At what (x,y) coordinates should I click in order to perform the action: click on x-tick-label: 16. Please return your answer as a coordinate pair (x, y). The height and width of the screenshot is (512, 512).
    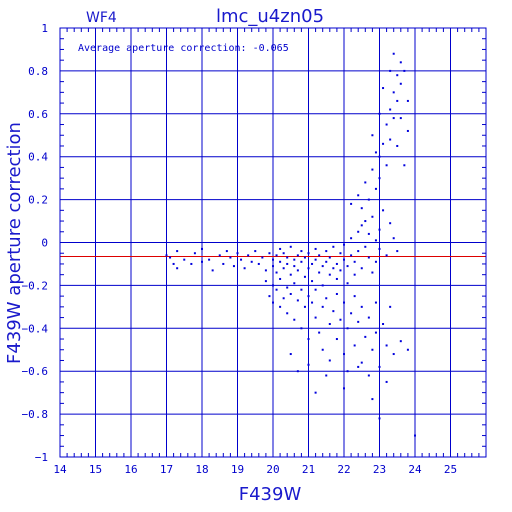
    Looking at the image, I should click on (130, 469).